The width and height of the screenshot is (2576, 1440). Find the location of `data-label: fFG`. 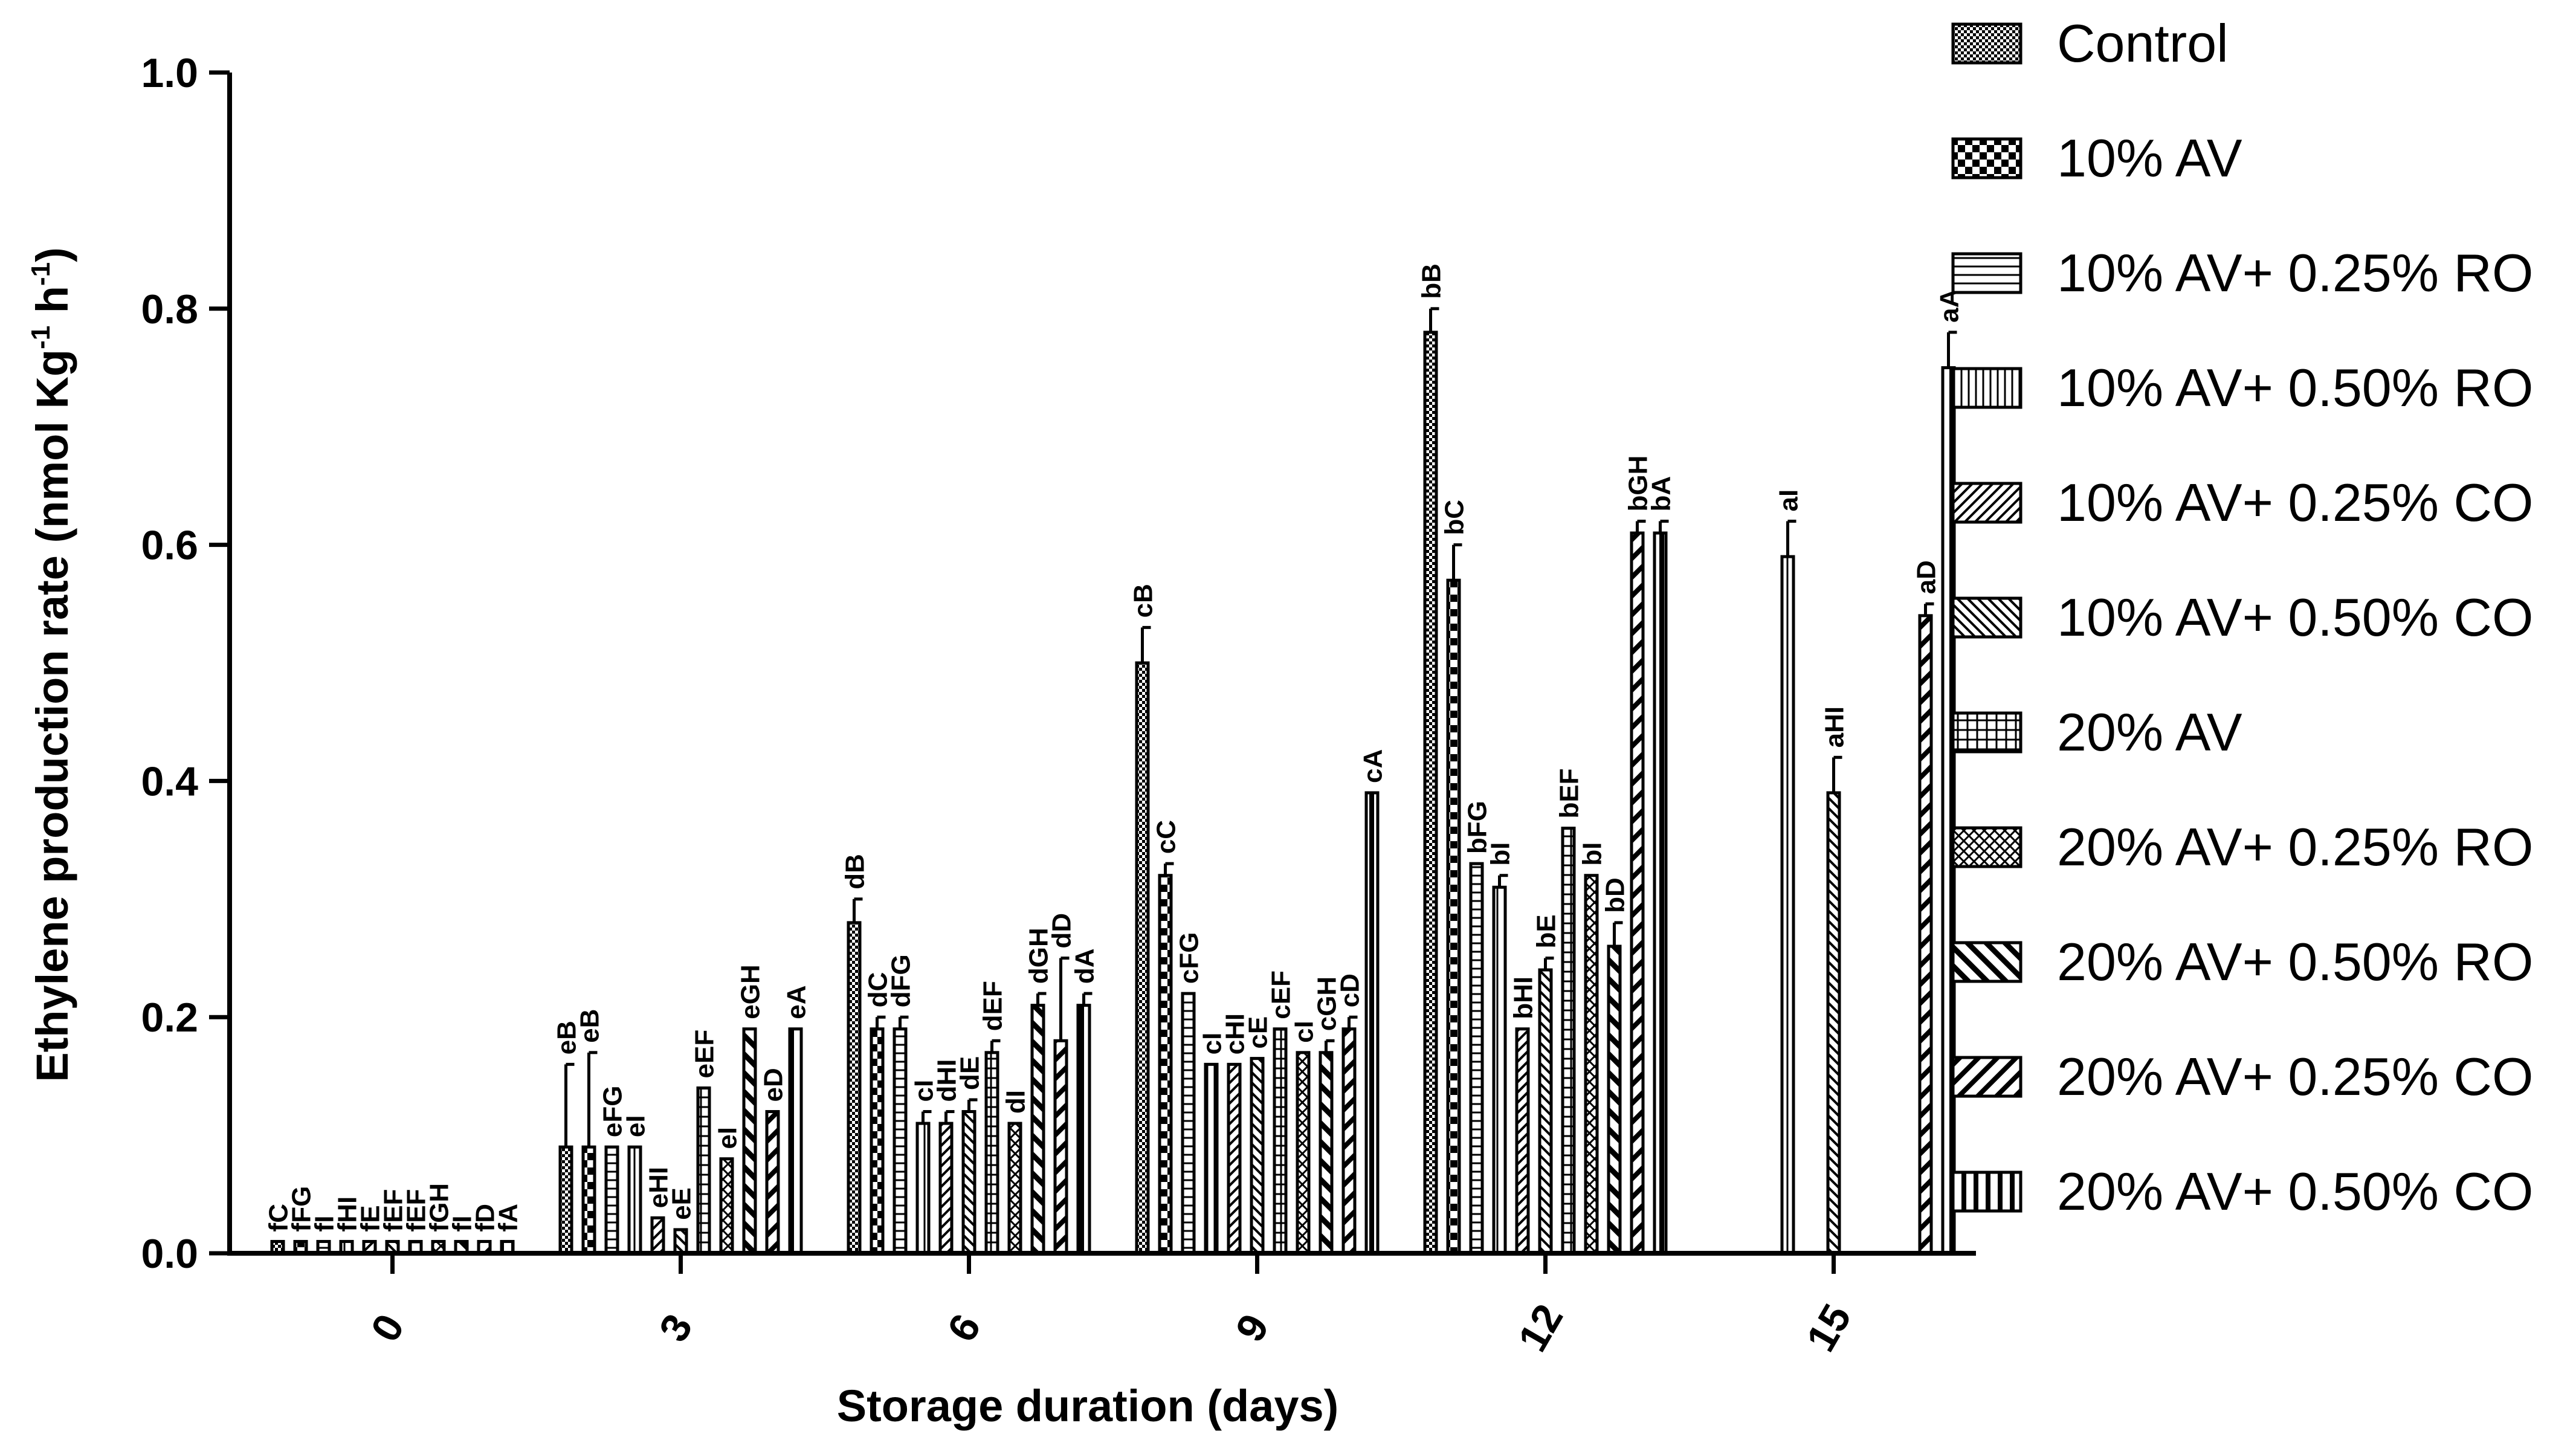

data-label: fFG is located at coordinates (302, 1209).